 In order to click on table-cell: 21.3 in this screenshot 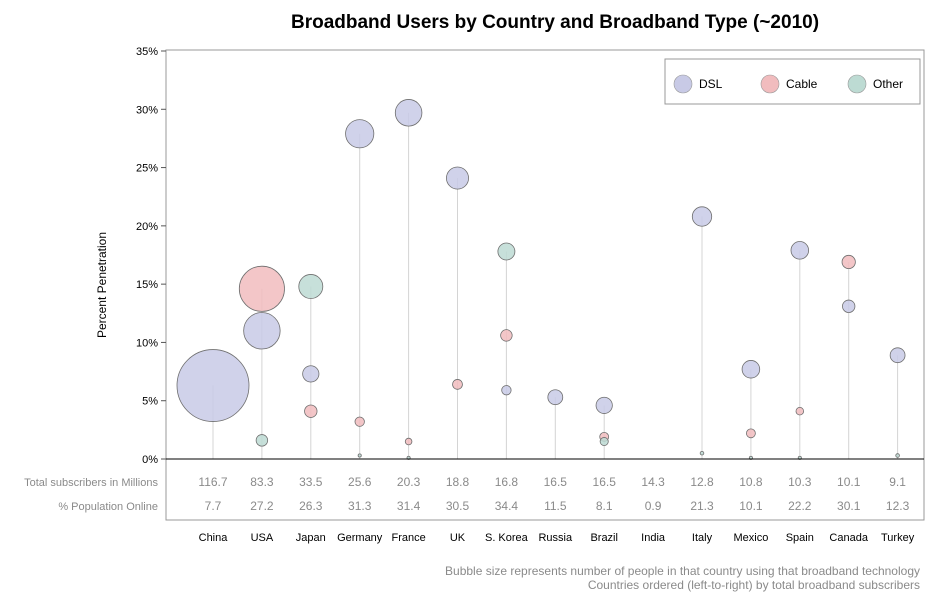, I will do `click(702, 506)`.